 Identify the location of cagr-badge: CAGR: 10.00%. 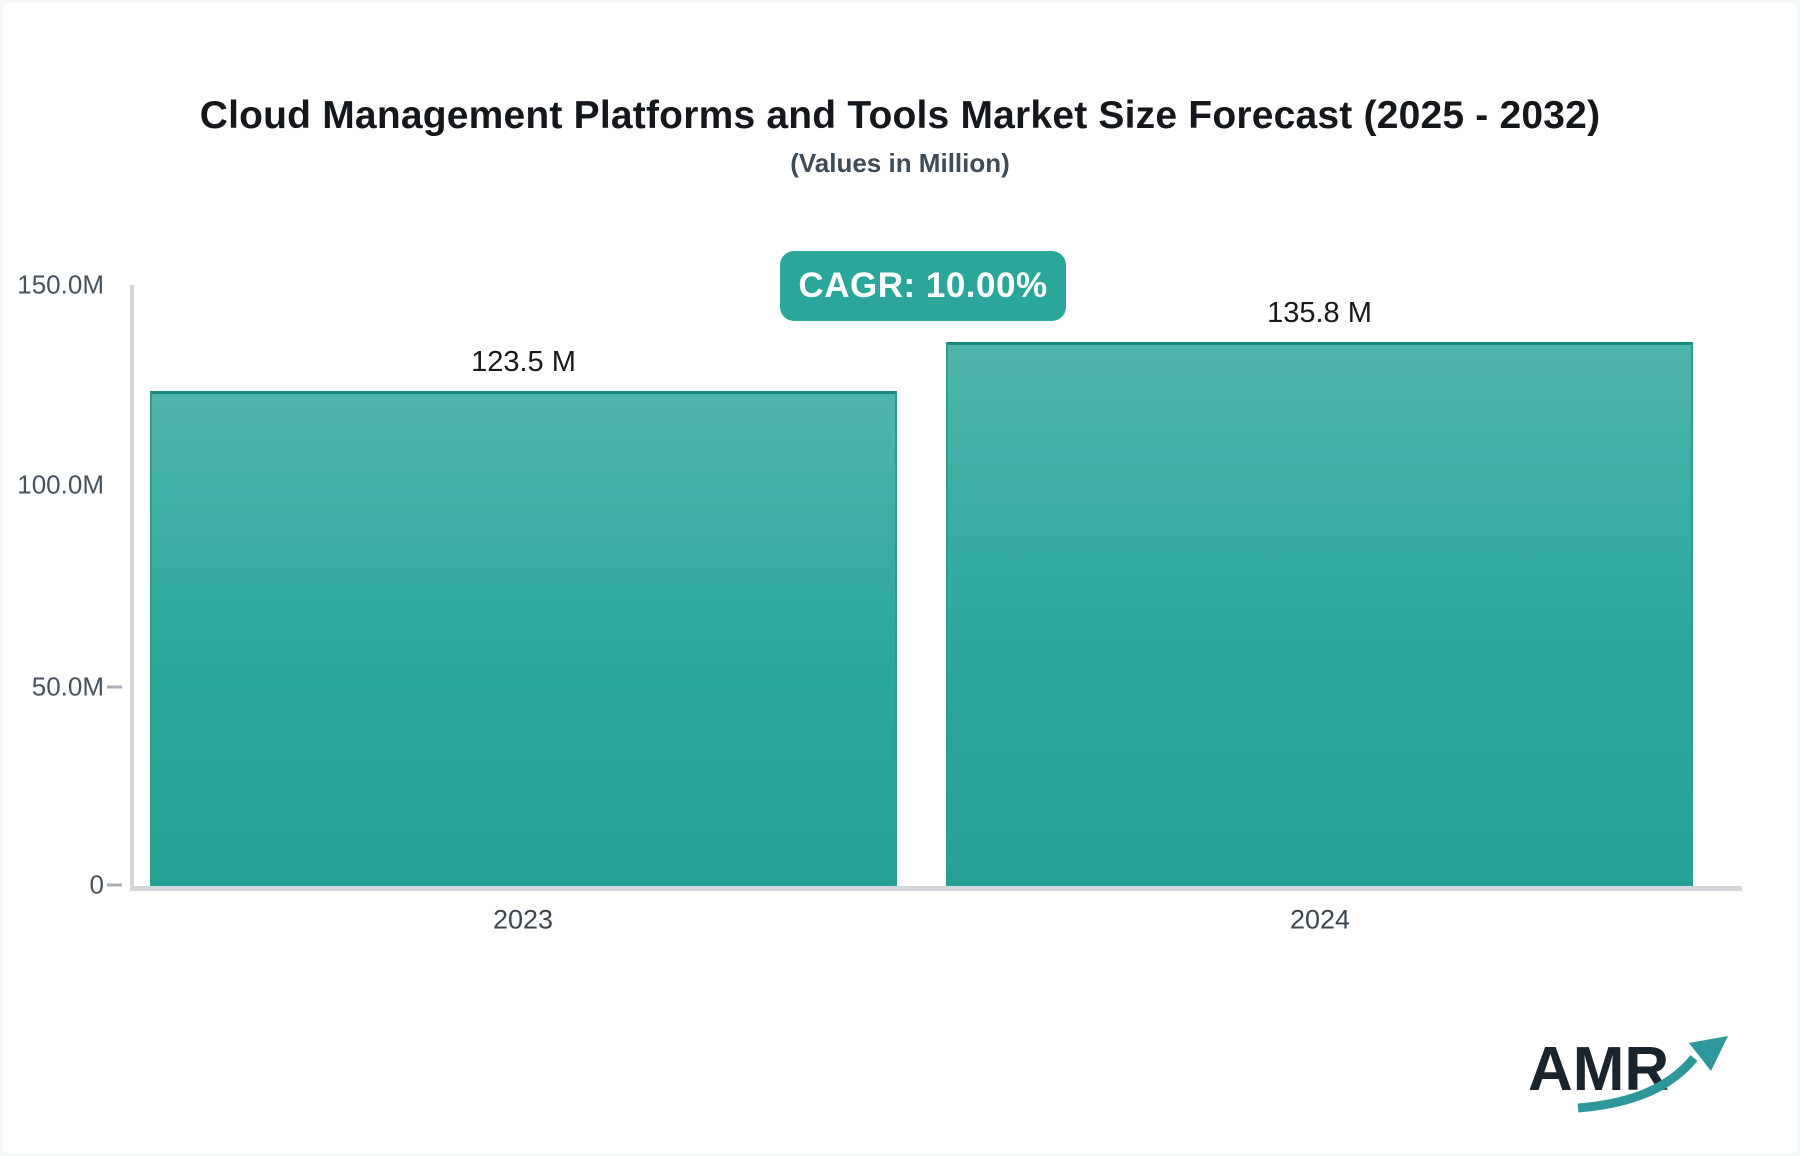
(923, 286).